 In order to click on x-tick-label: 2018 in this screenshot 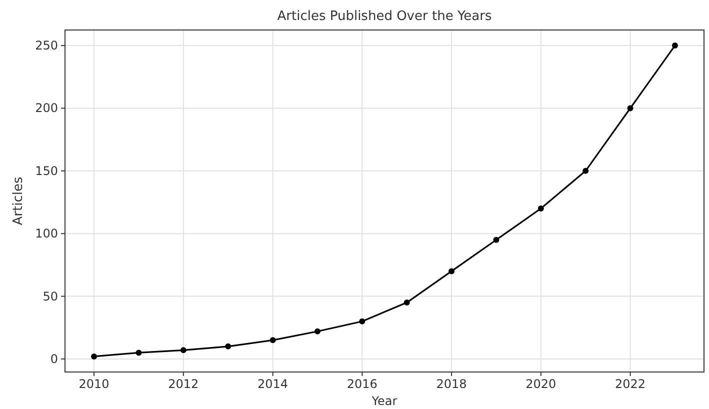, I will do `click(451, 384)`.